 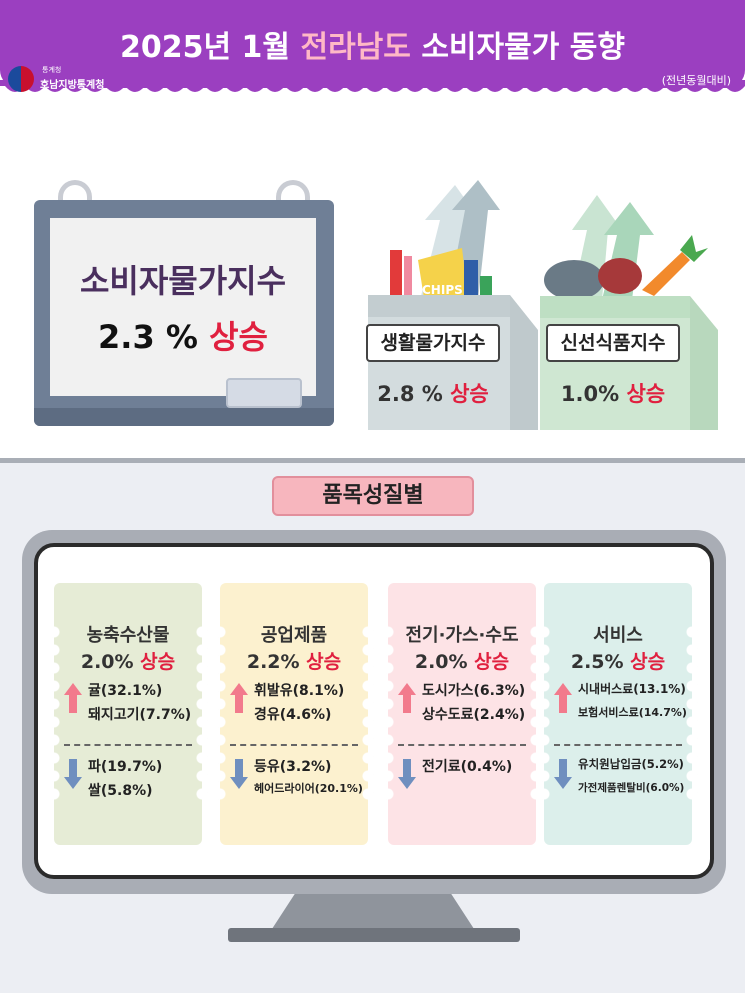 What do you see at coordinates (629, 312) in the screenshot?
I see `fresh-food-bag-icon` at bounding box center [629, 312].